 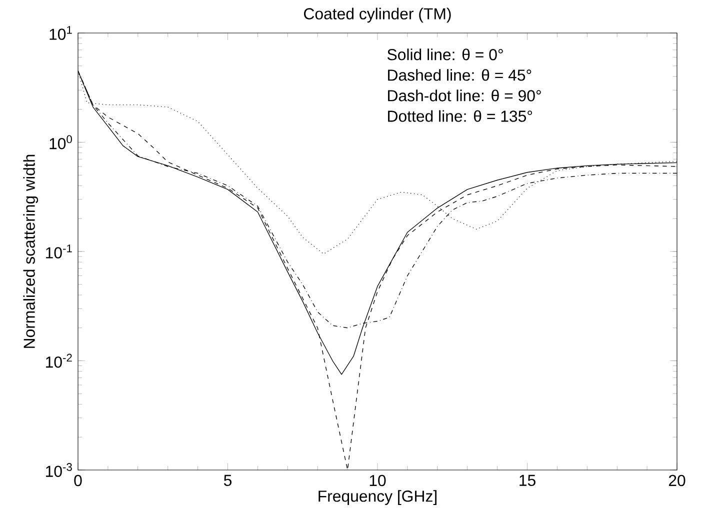 What do you see at coordinates (61, 142) in the screenshot?
I see `y-tick-label: 10$^{0}$` at bounding box center [61, 142].